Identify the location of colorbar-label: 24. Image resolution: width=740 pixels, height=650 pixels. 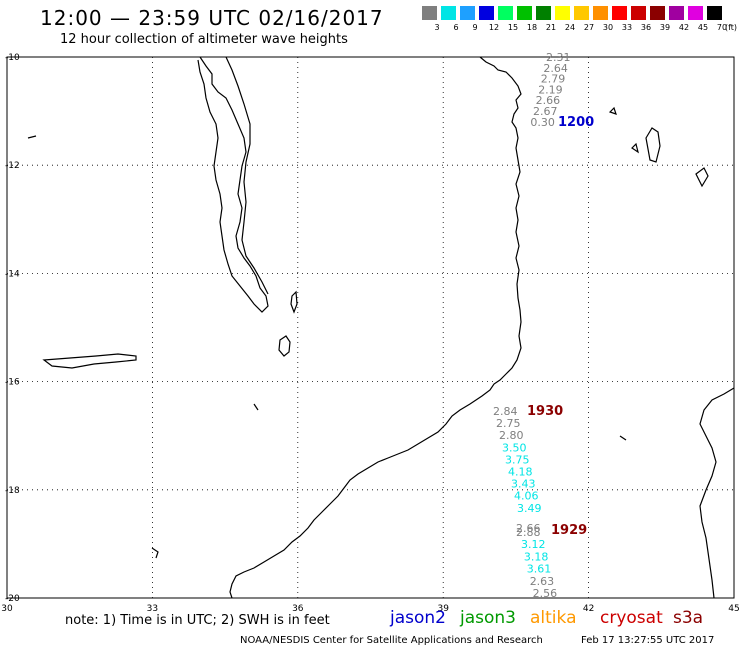
(570, 27).